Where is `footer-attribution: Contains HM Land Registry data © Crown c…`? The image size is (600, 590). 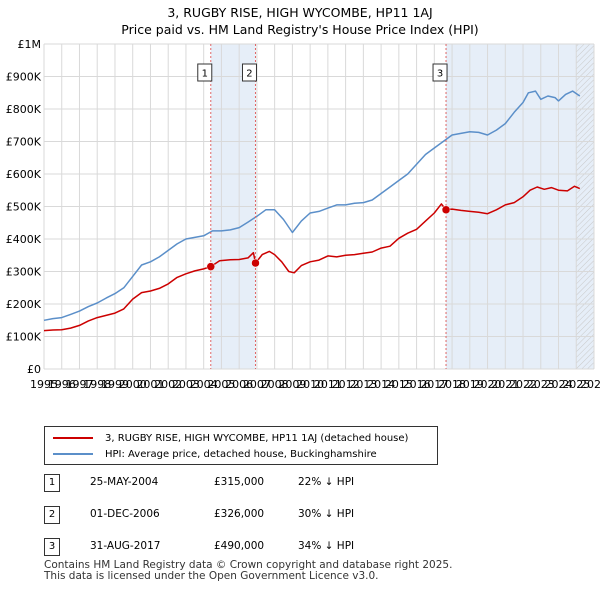 footer-attribution: Contains HM Land Registry data © Crown c… is located at coordinates (248, 571).